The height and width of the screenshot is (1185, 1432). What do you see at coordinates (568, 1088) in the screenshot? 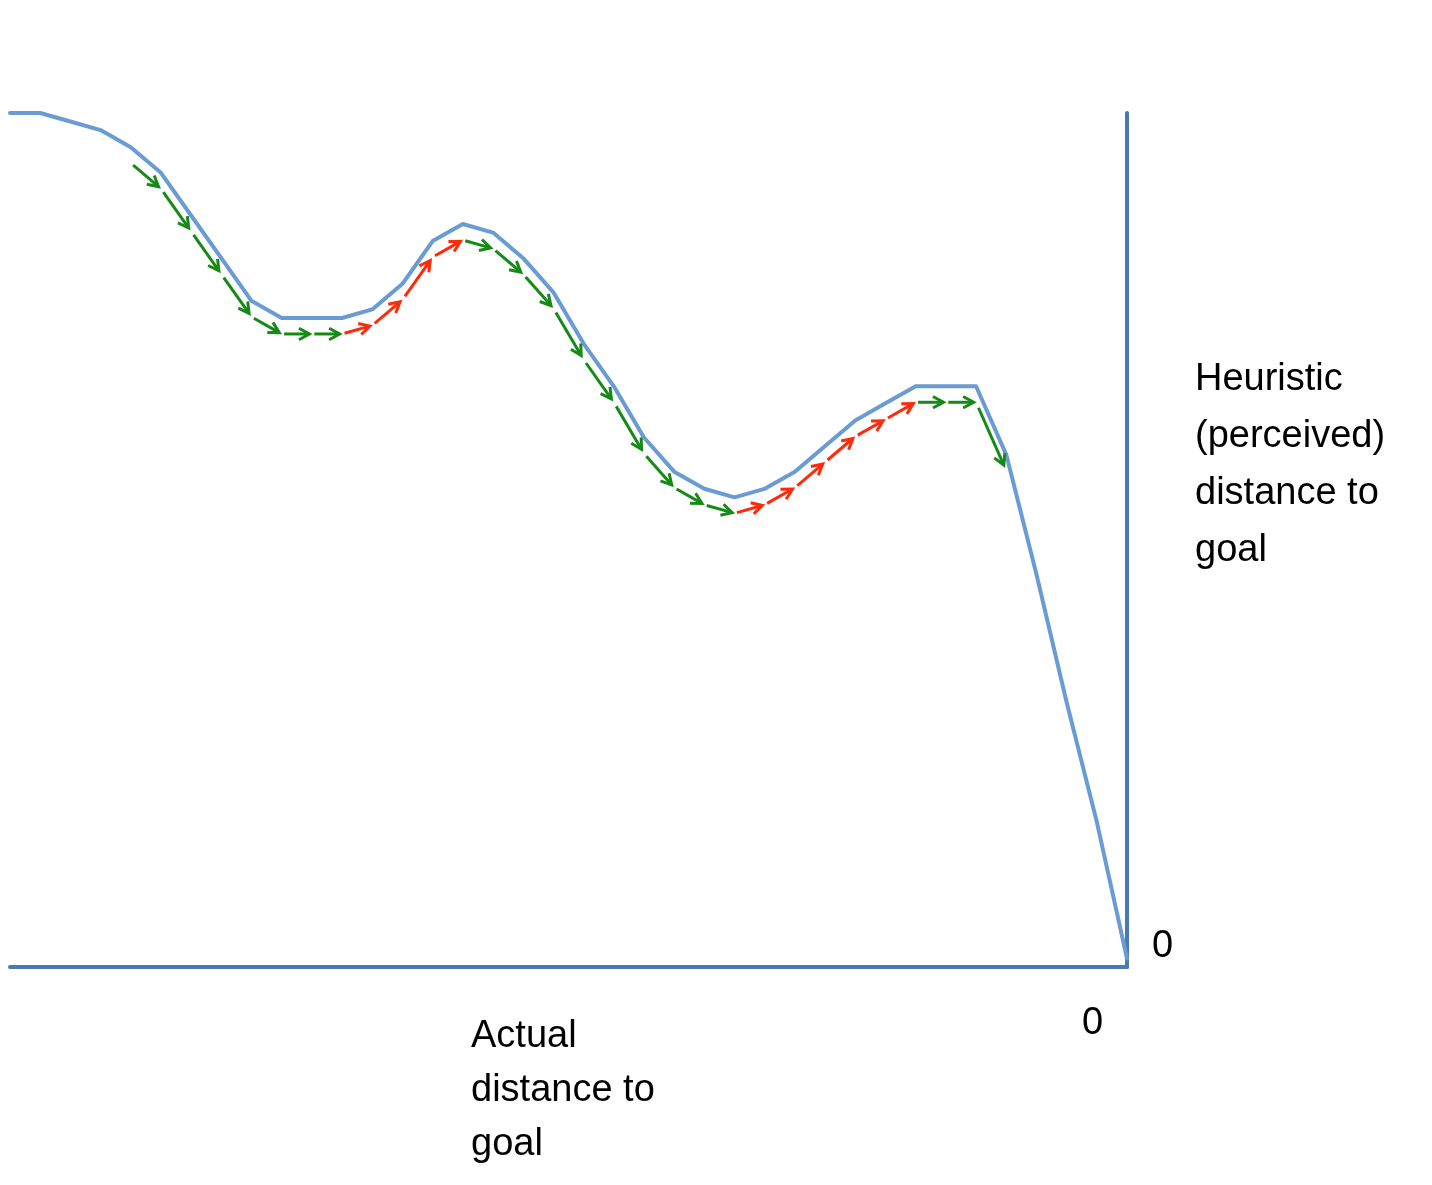
I see `x-axis-title: Actual distance to goal` at bounding box center [568, 1088].